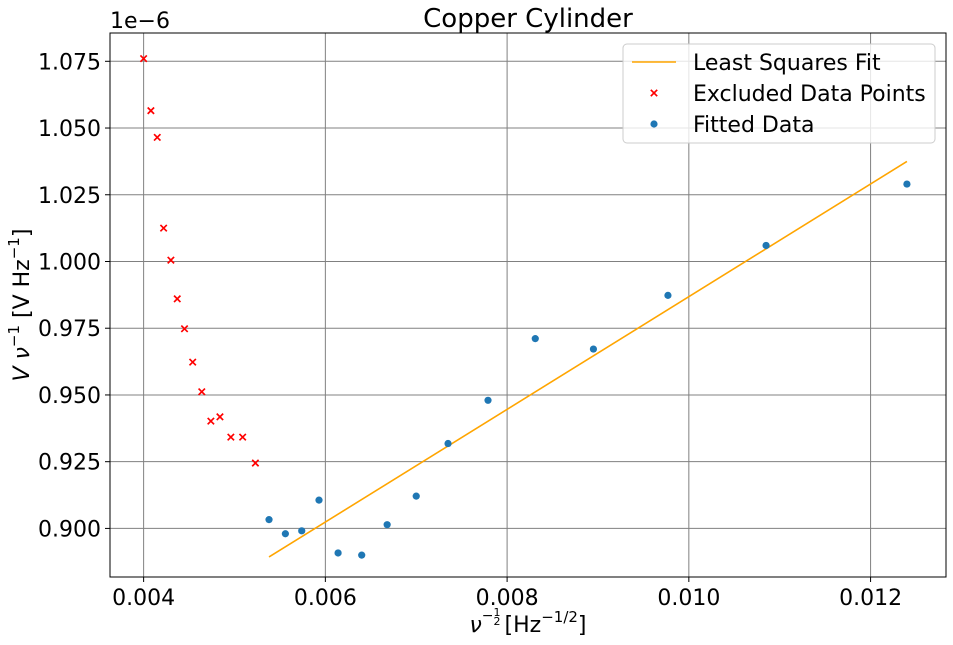 This screenshot has height=645, width=953. Describe the element at coordinates (69, 262) in the screenshot. I see `y-tick-label: 1.000` at that location.